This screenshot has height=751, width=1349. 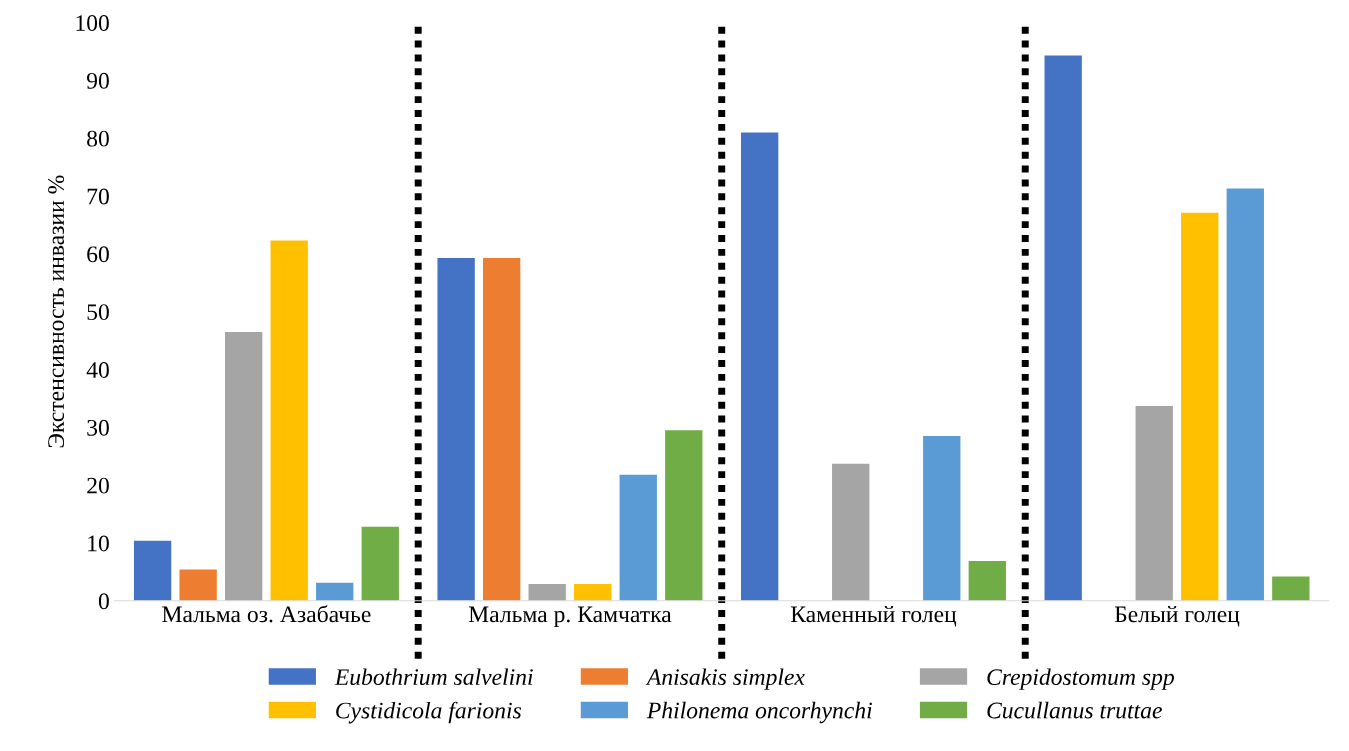 What do you see at coordinates (98, 312) in the screenshot?
I see `y-tick-label: 50` at bounding box center [98, 312].